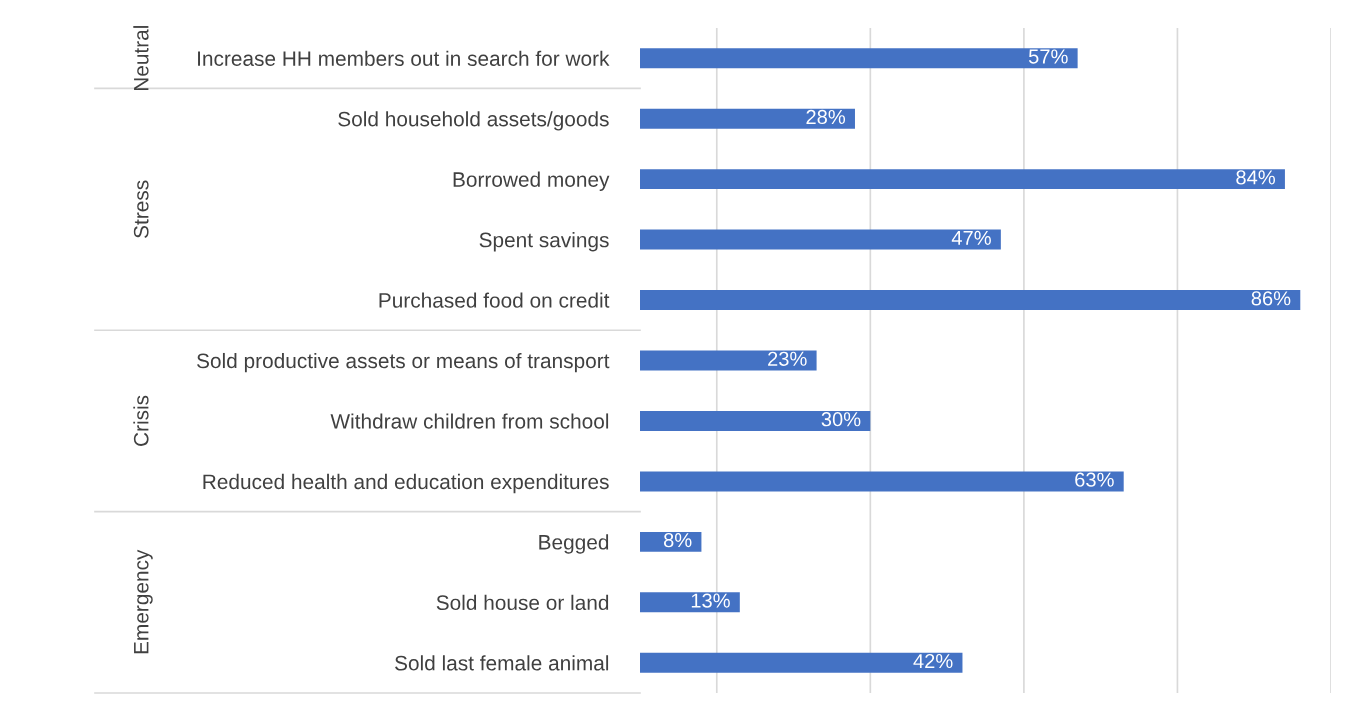 The height and width of the screenshot is (709, 1356). What do you see at coordinates (406, 483) in the screenshot?
I see `y-tick-label: Reduced health and education expenditures` at bounding box center [406, 483].